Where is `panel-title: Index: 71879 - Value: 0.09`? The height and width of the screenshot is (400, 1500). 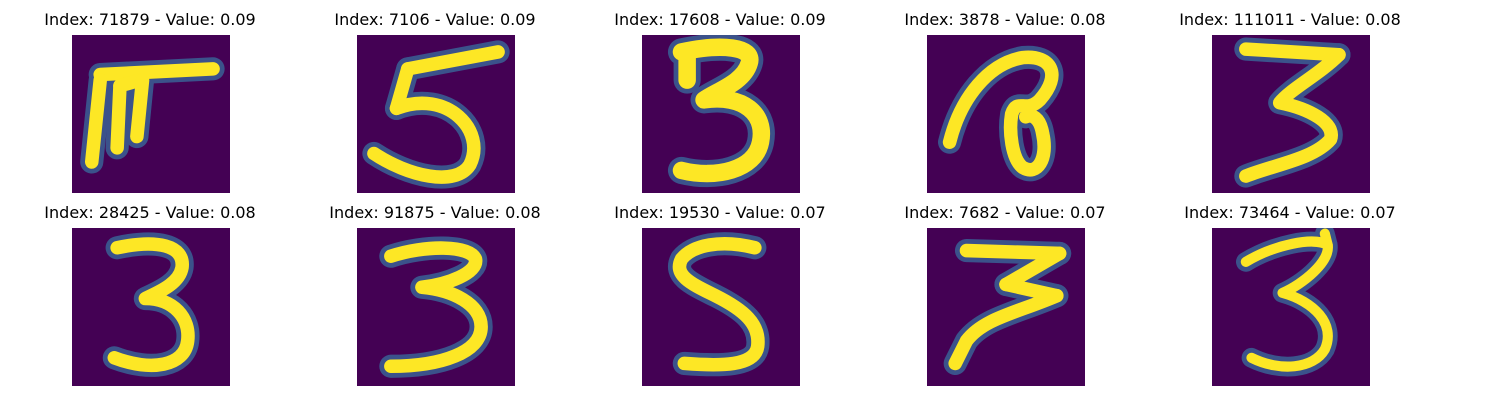 panel-title: Index: 71879 - Value: 0.09 is located at coordinates (150, 19).